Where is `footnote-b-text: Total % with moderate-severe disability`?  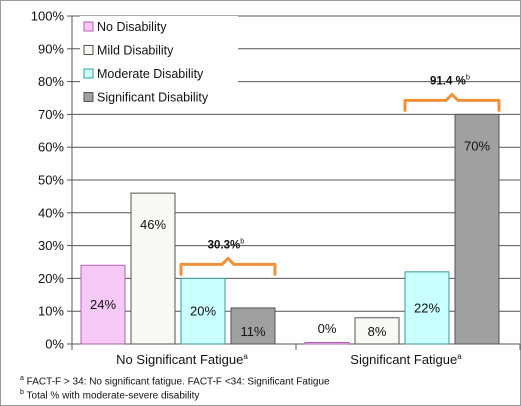
footnote-b-text: Total % with moderate-severe disability is located at coordinates (111, 396).